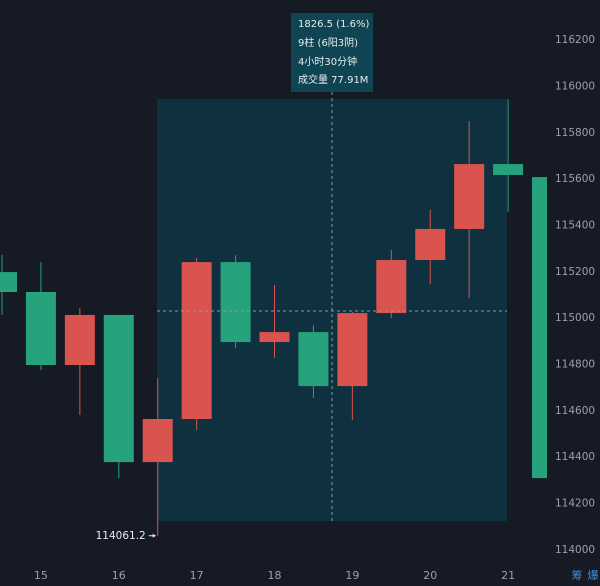 The width and height of the screenshot is (600, 586). What do you see at coordinates (328, 42) in the screenshot?
I see `tooltip-line: 9柱 (6阳3阴)` at bounding box center [328, 42].